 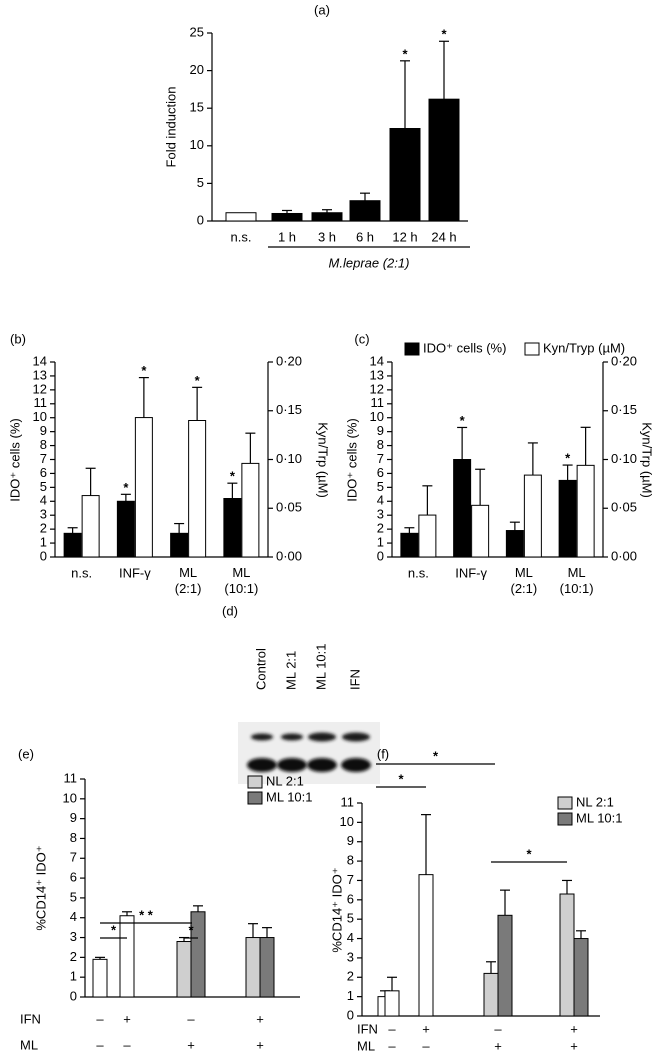 I want to click on y2-tick-label: 0·15, so click(x=289, y=409).